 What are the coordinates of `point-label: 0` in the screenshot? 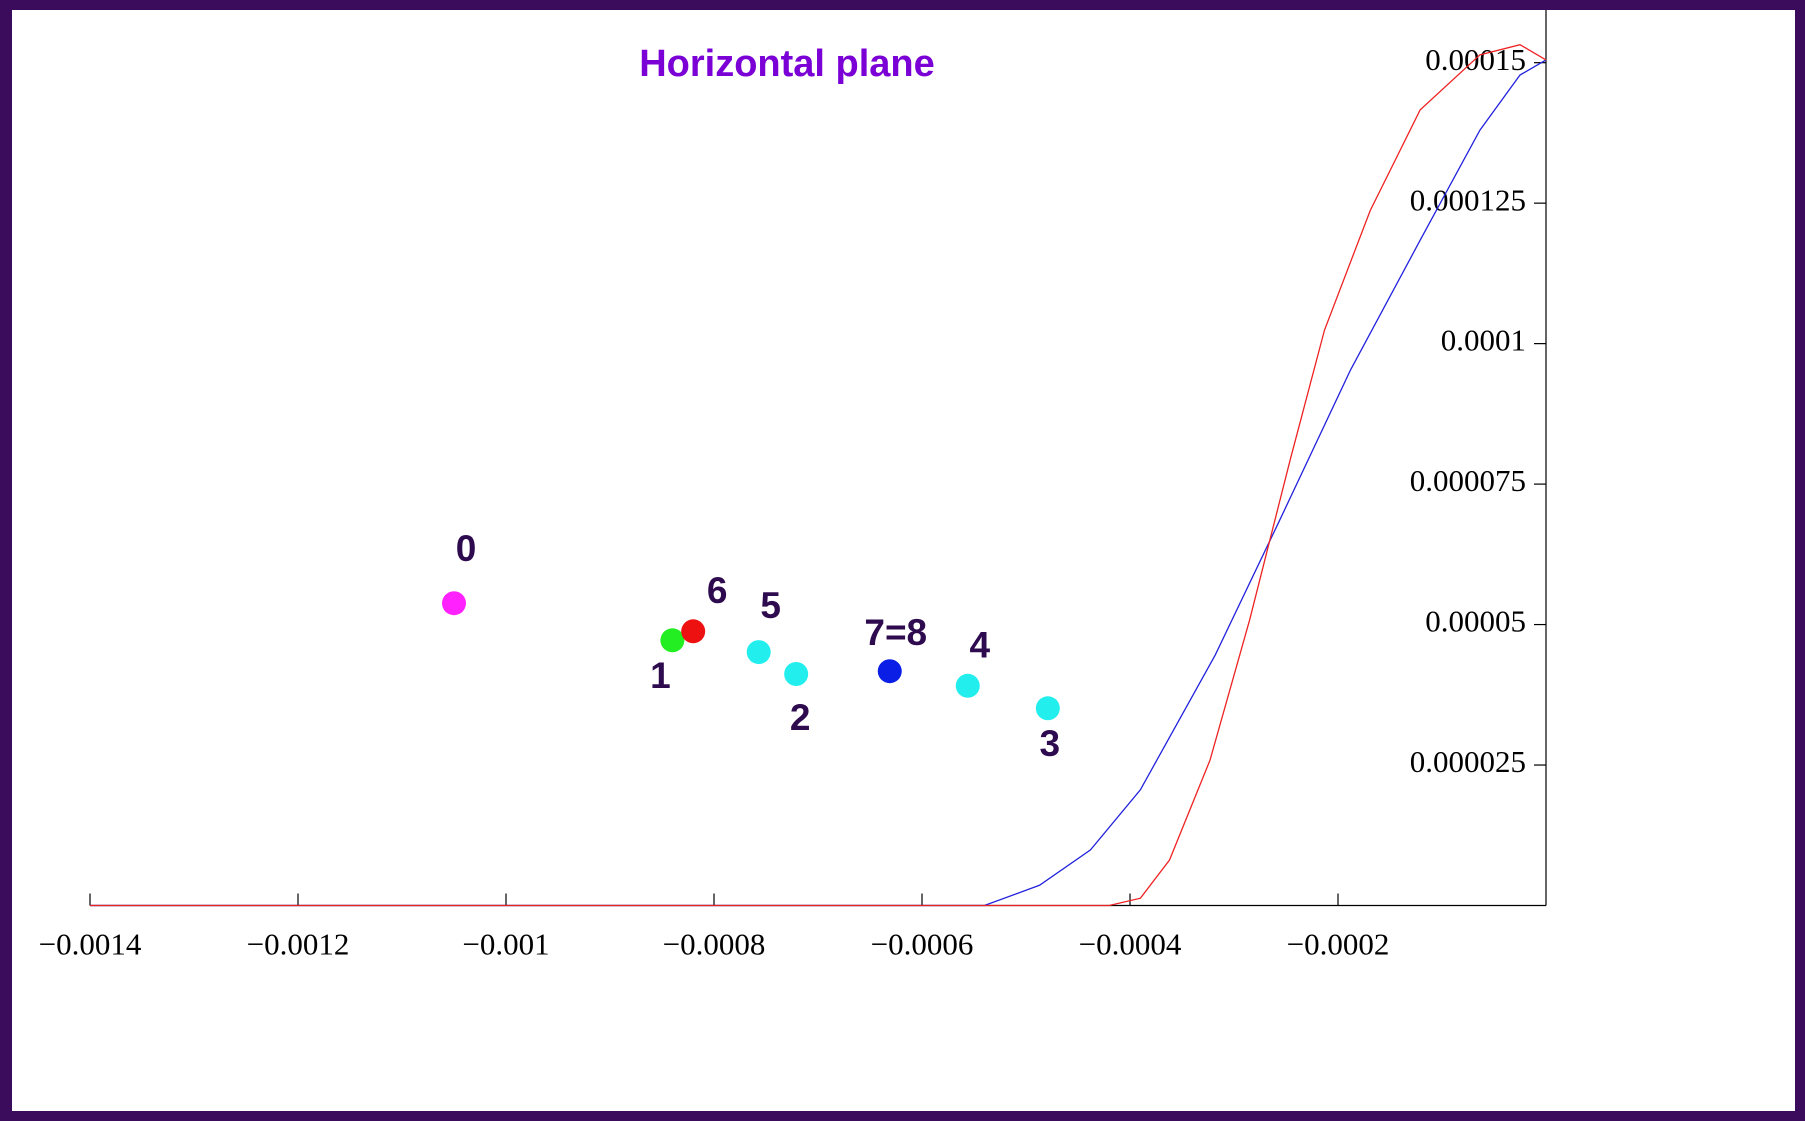 It's located at (466, 548).